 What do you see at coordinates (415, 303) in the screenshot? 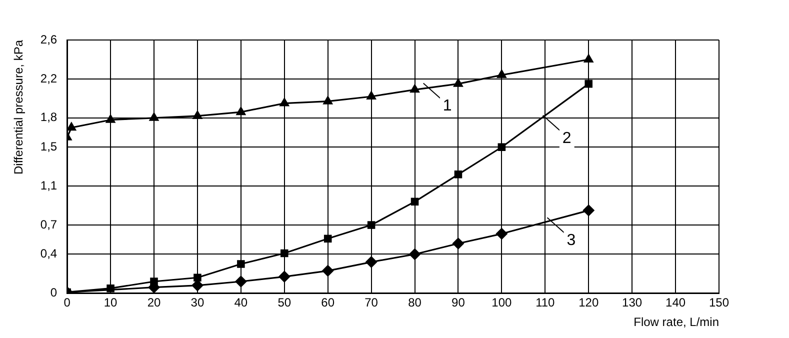
I see `x-tick-label: 80` at bounding box center [415, 303].